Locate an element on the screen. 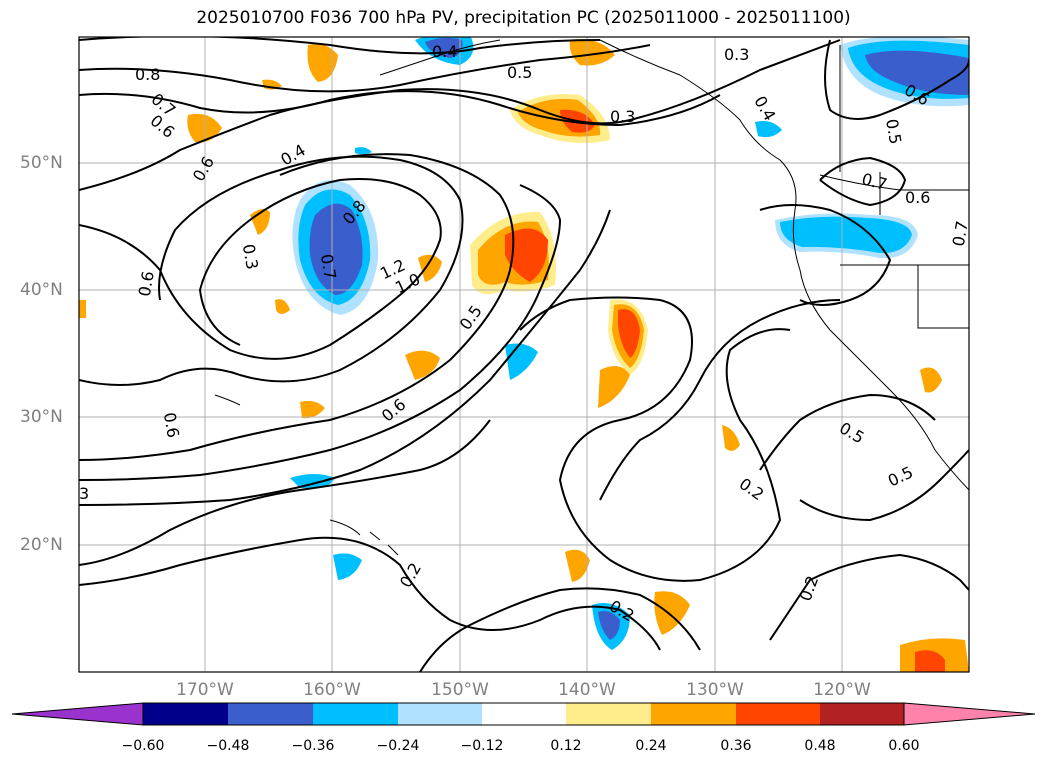  colorbar-tick: −0.36 is located at coordinates (313, 746).